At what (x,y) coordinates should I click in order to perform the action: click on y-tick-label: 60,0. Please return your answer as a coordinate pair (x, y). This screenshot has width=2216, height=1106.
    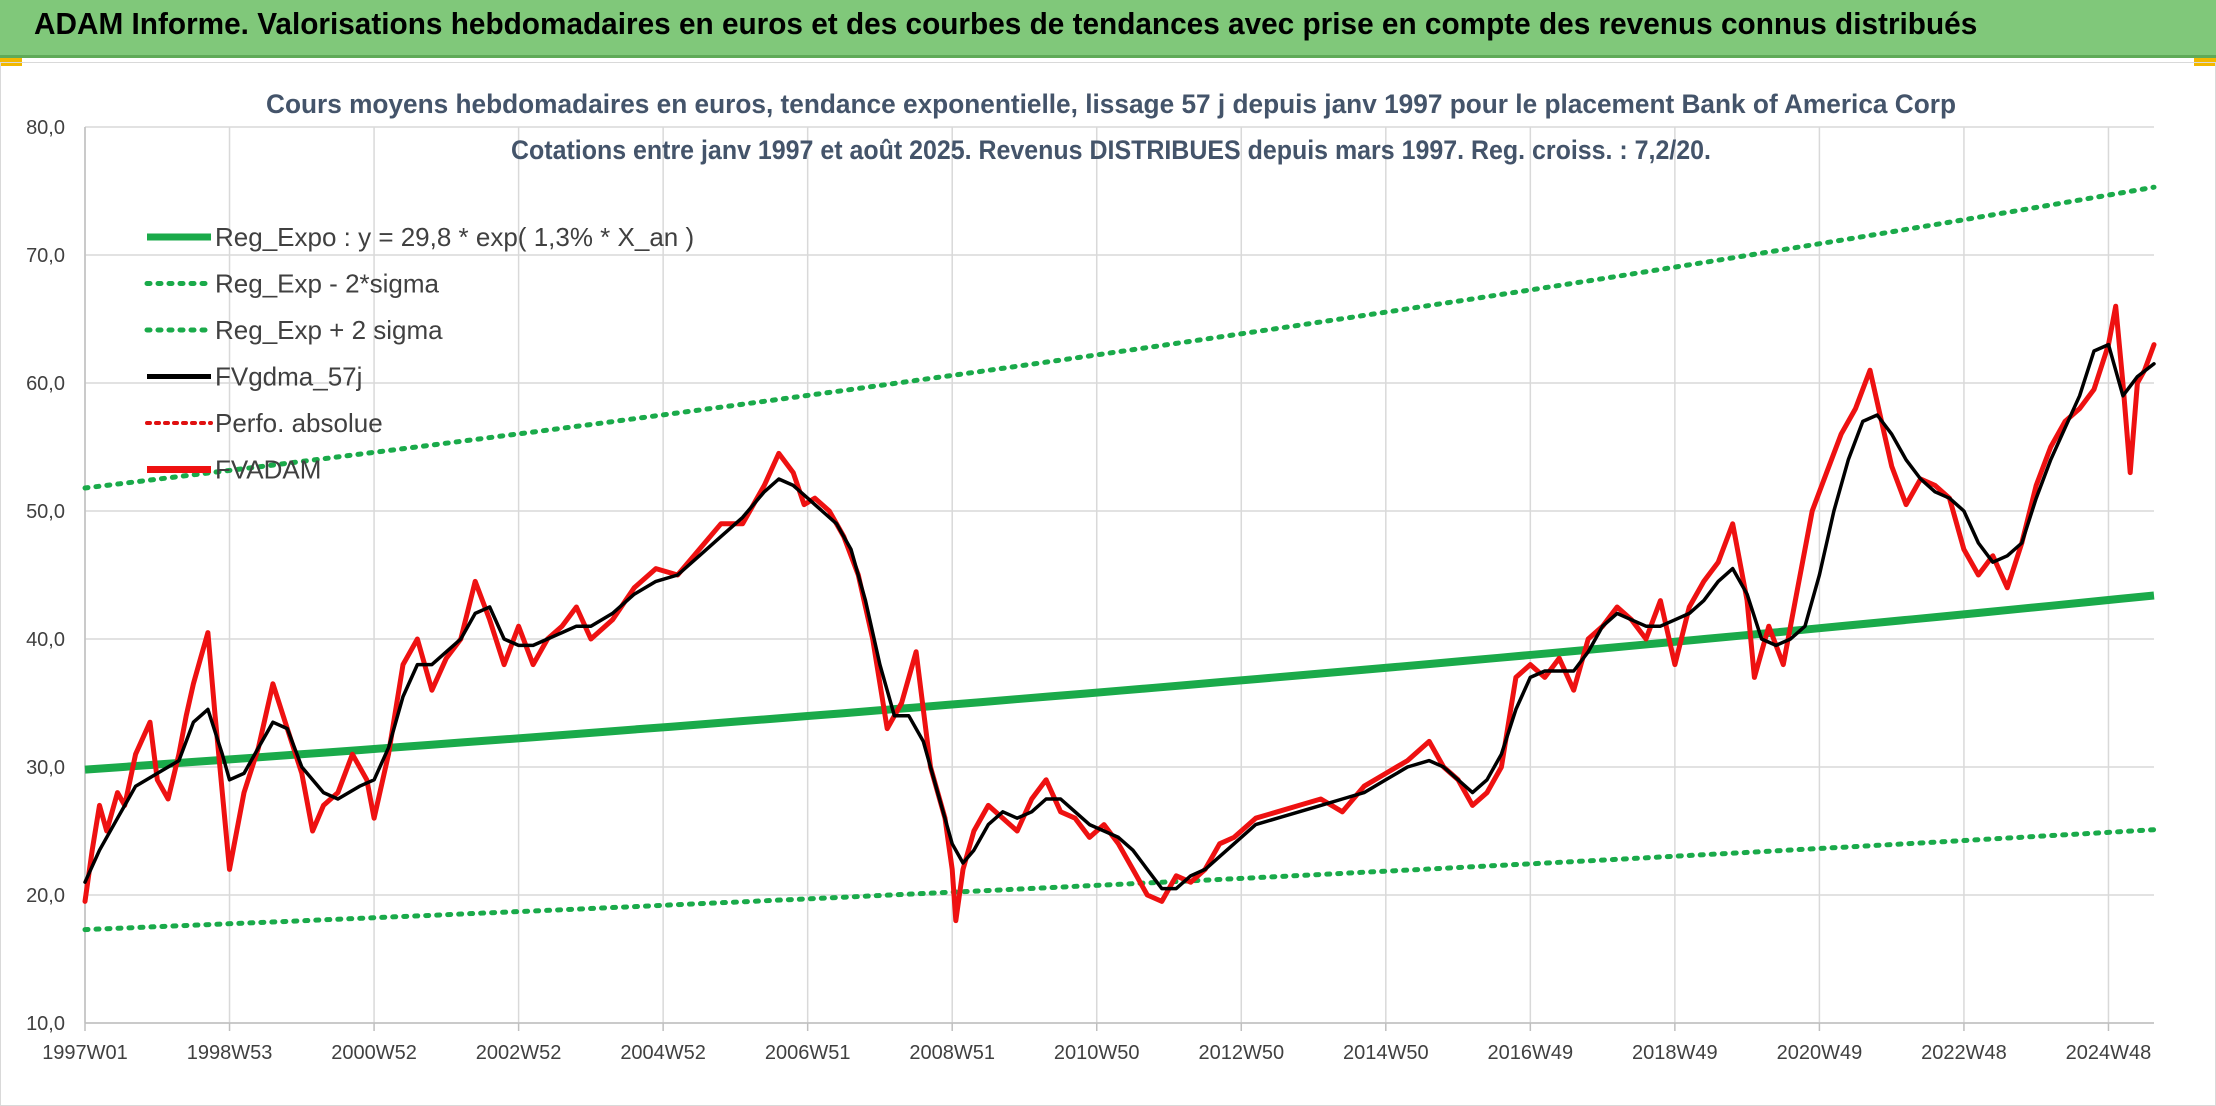
    Looking at the image, I should click on (45, 384).